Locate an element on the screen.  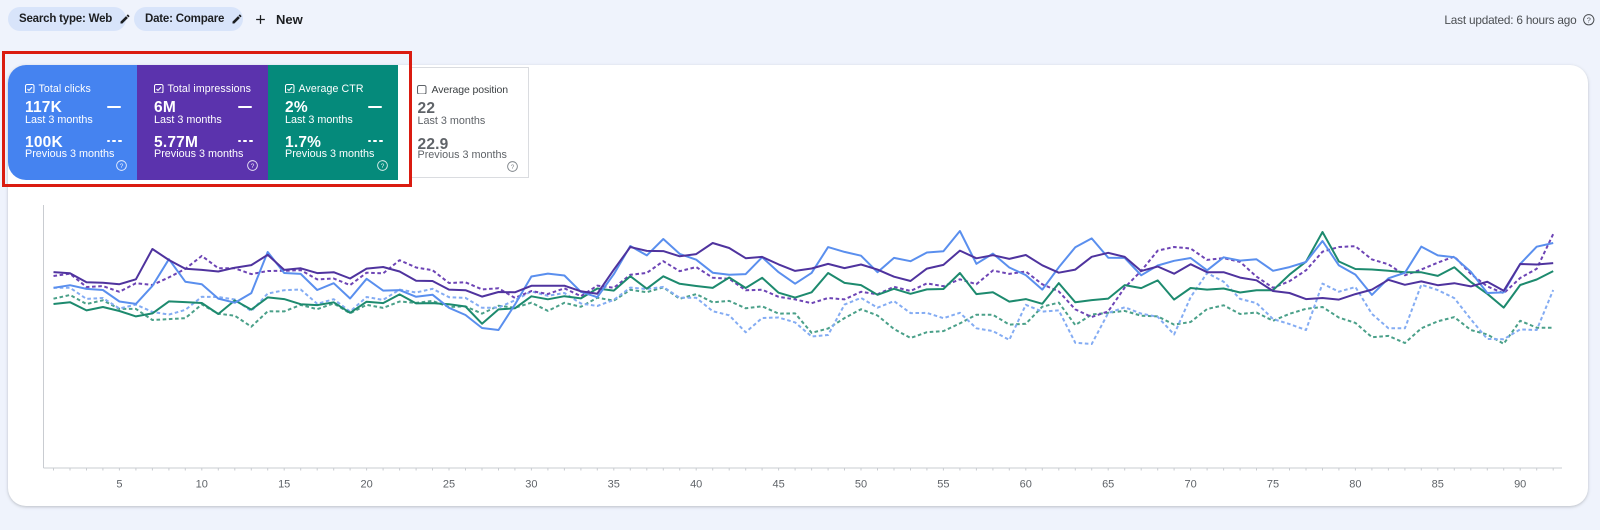
svg-text: 30 is located at coordinates (531, 485).